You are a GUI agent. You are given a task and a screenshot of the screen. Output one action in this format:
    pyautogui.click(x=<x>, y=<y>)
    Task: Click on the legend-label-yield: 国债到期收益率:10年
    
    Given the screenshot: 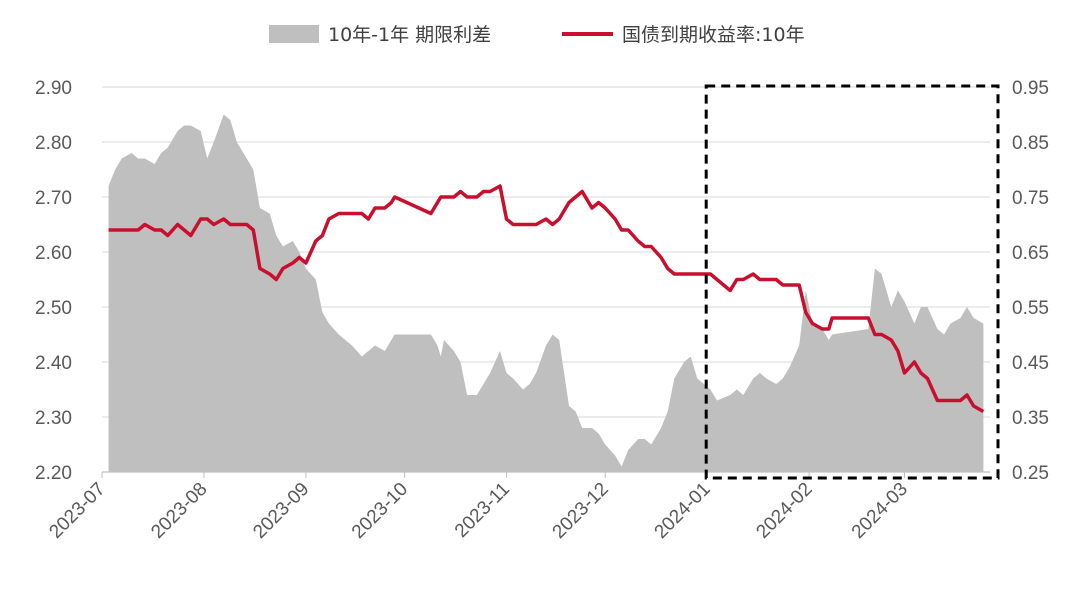 What is the action you would take?
    pyautogui.click(x=713, y=35)
    